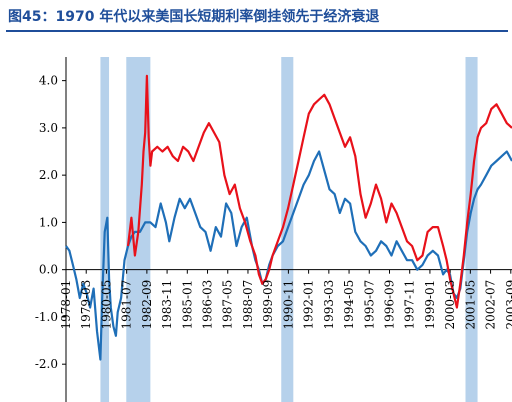 The width and height of the screenshot is (512, 402). Describe the element at coordinates (48, 222) in the screenshot. I see `y-tick-label: 1.0` at that location.